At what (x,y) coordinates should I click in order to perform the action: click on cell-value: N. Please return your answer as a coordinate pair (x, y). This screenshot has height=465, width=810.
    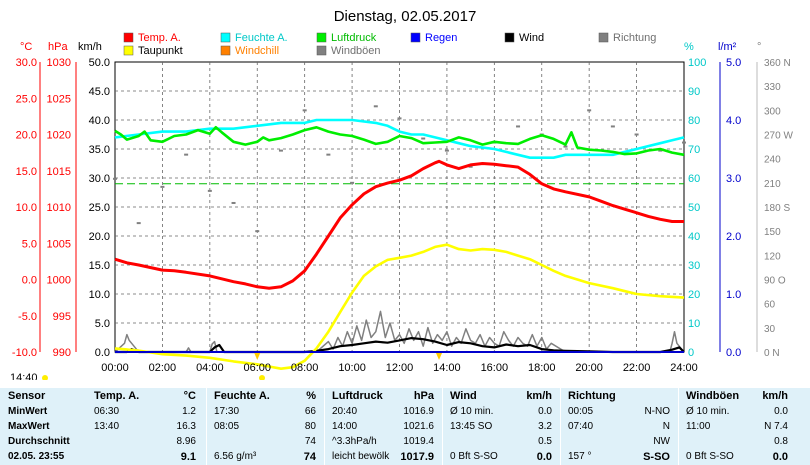
    Looking at the image, I should click on (666, 426).